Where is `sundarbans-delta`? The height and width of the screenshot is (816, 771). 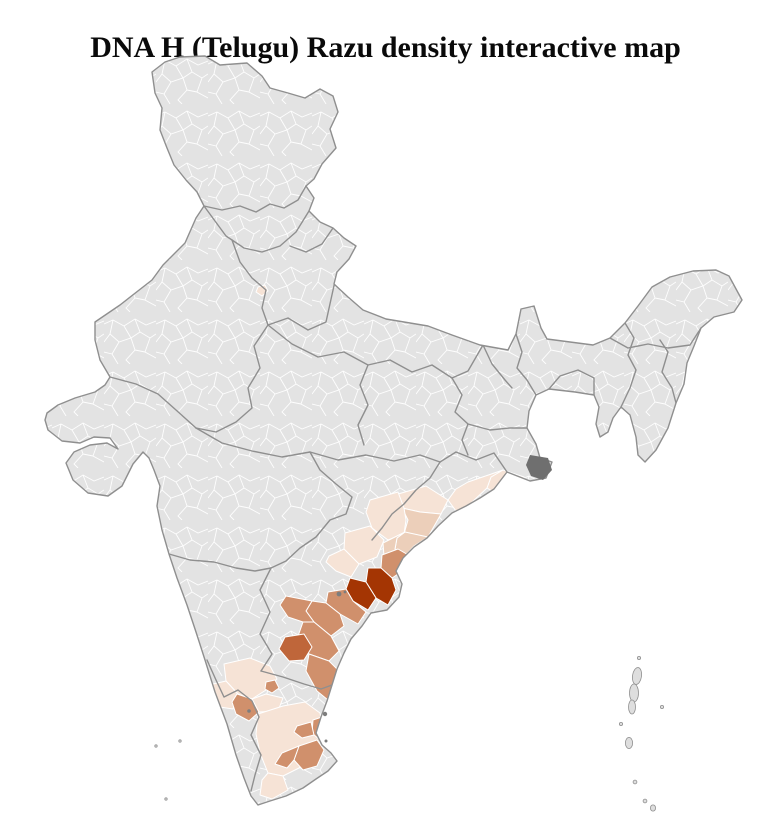
sundarbans-delta is located at coordinates (539, 467).